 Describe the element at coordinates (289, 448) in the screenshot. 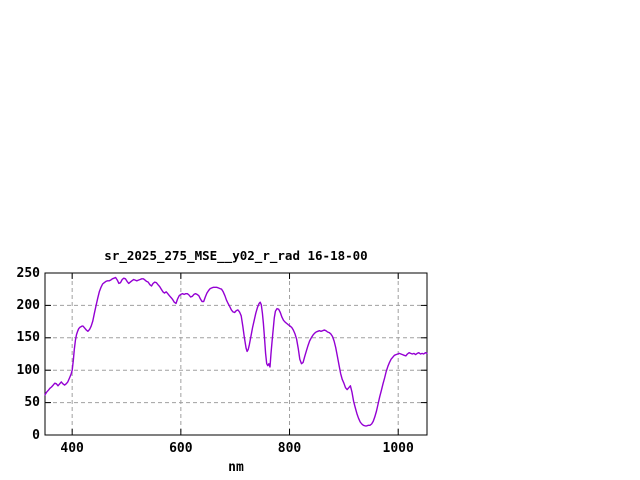

I see `x-tick-label: 800` at that location.